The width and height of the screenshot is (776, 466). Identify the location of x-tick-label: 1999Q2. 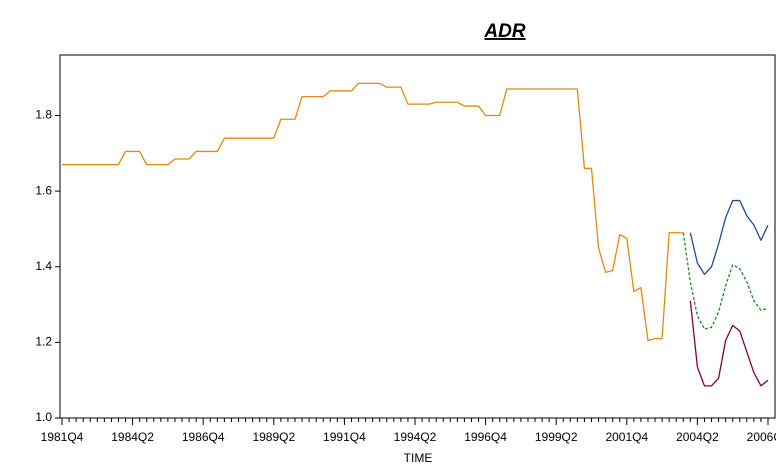
(556, 437).